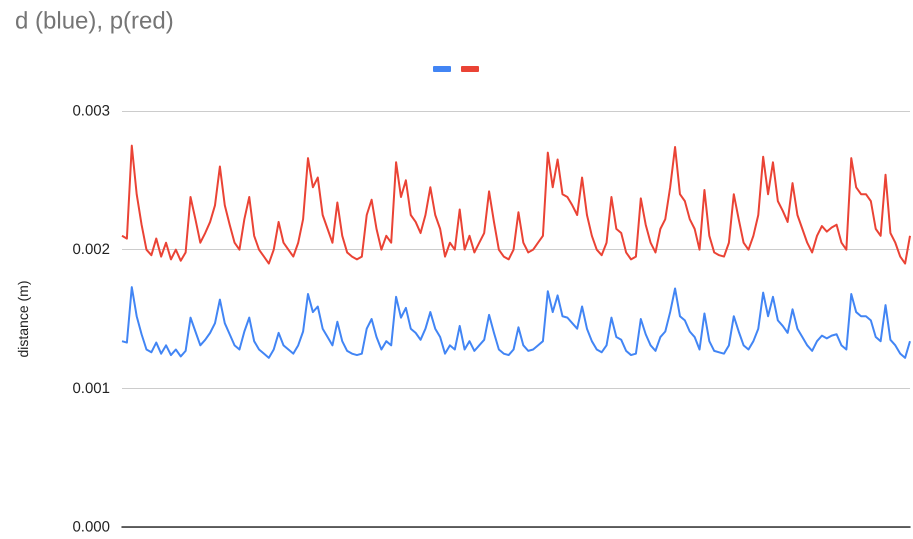 This screenshot has height=539, width=913. I want to click on y-tick-label: 0.000, so click(91, 527).